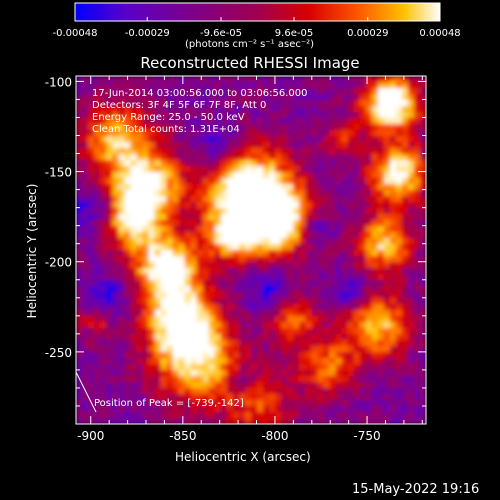  I want to click on y-tick-label: -150, so click(58, 173).